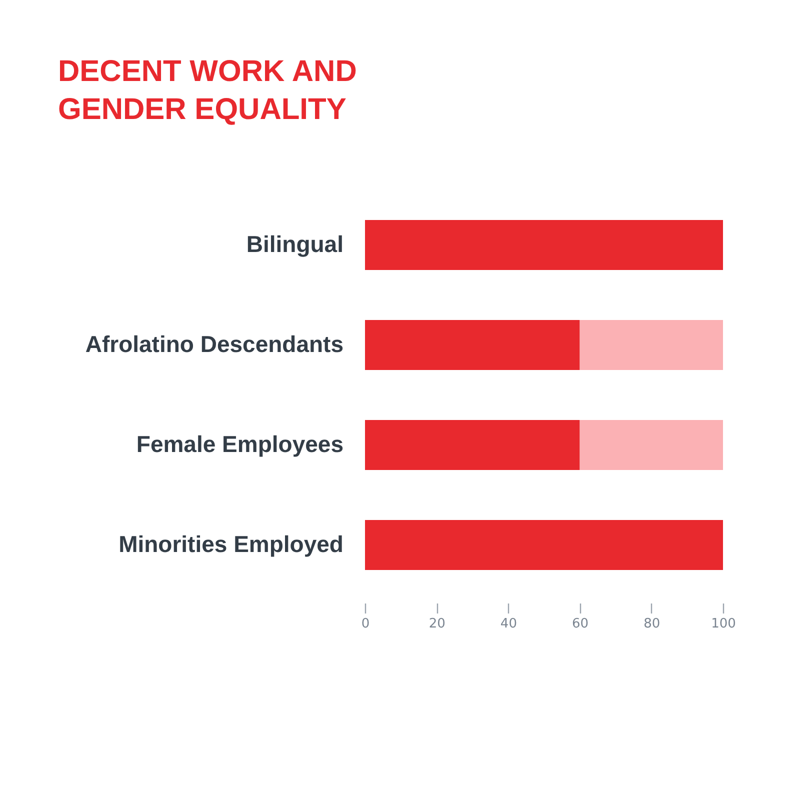 The width and height of the screenshot is (800, 800). Describe the element at coordinates (365, 624) in the screenshot. I see `x-tick-label: 0` at that location.